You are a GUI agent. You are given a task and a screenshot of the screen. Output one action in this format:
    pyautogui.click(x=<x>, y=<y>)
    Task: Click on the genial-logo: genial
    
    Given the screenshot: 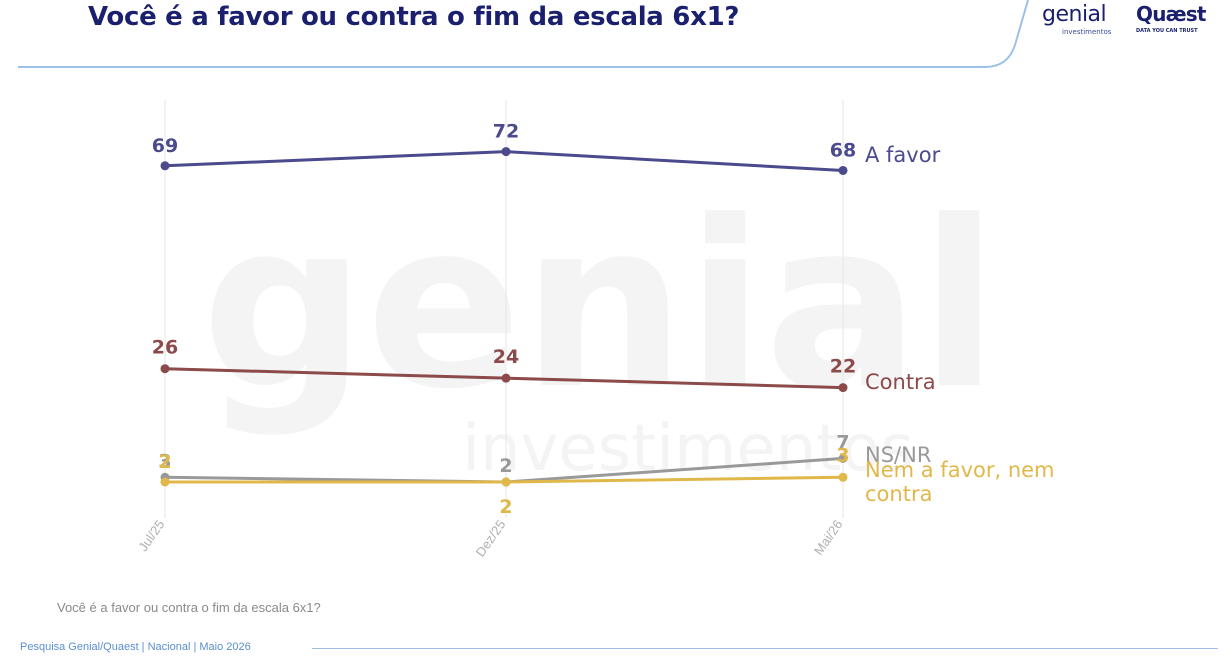 What is the action you would take?
    pyautogui.click(x=1074, y=14)
    